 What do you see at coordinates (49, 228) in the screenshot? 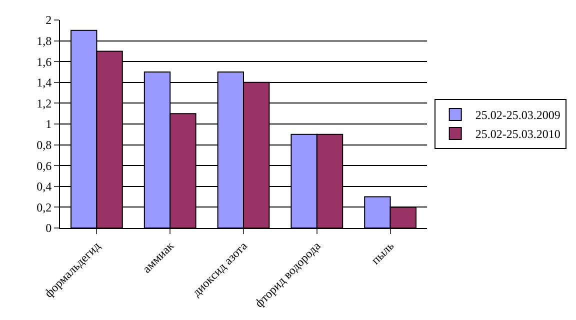
I see `y-tick-label: 0` at bounding box center [49, 228].